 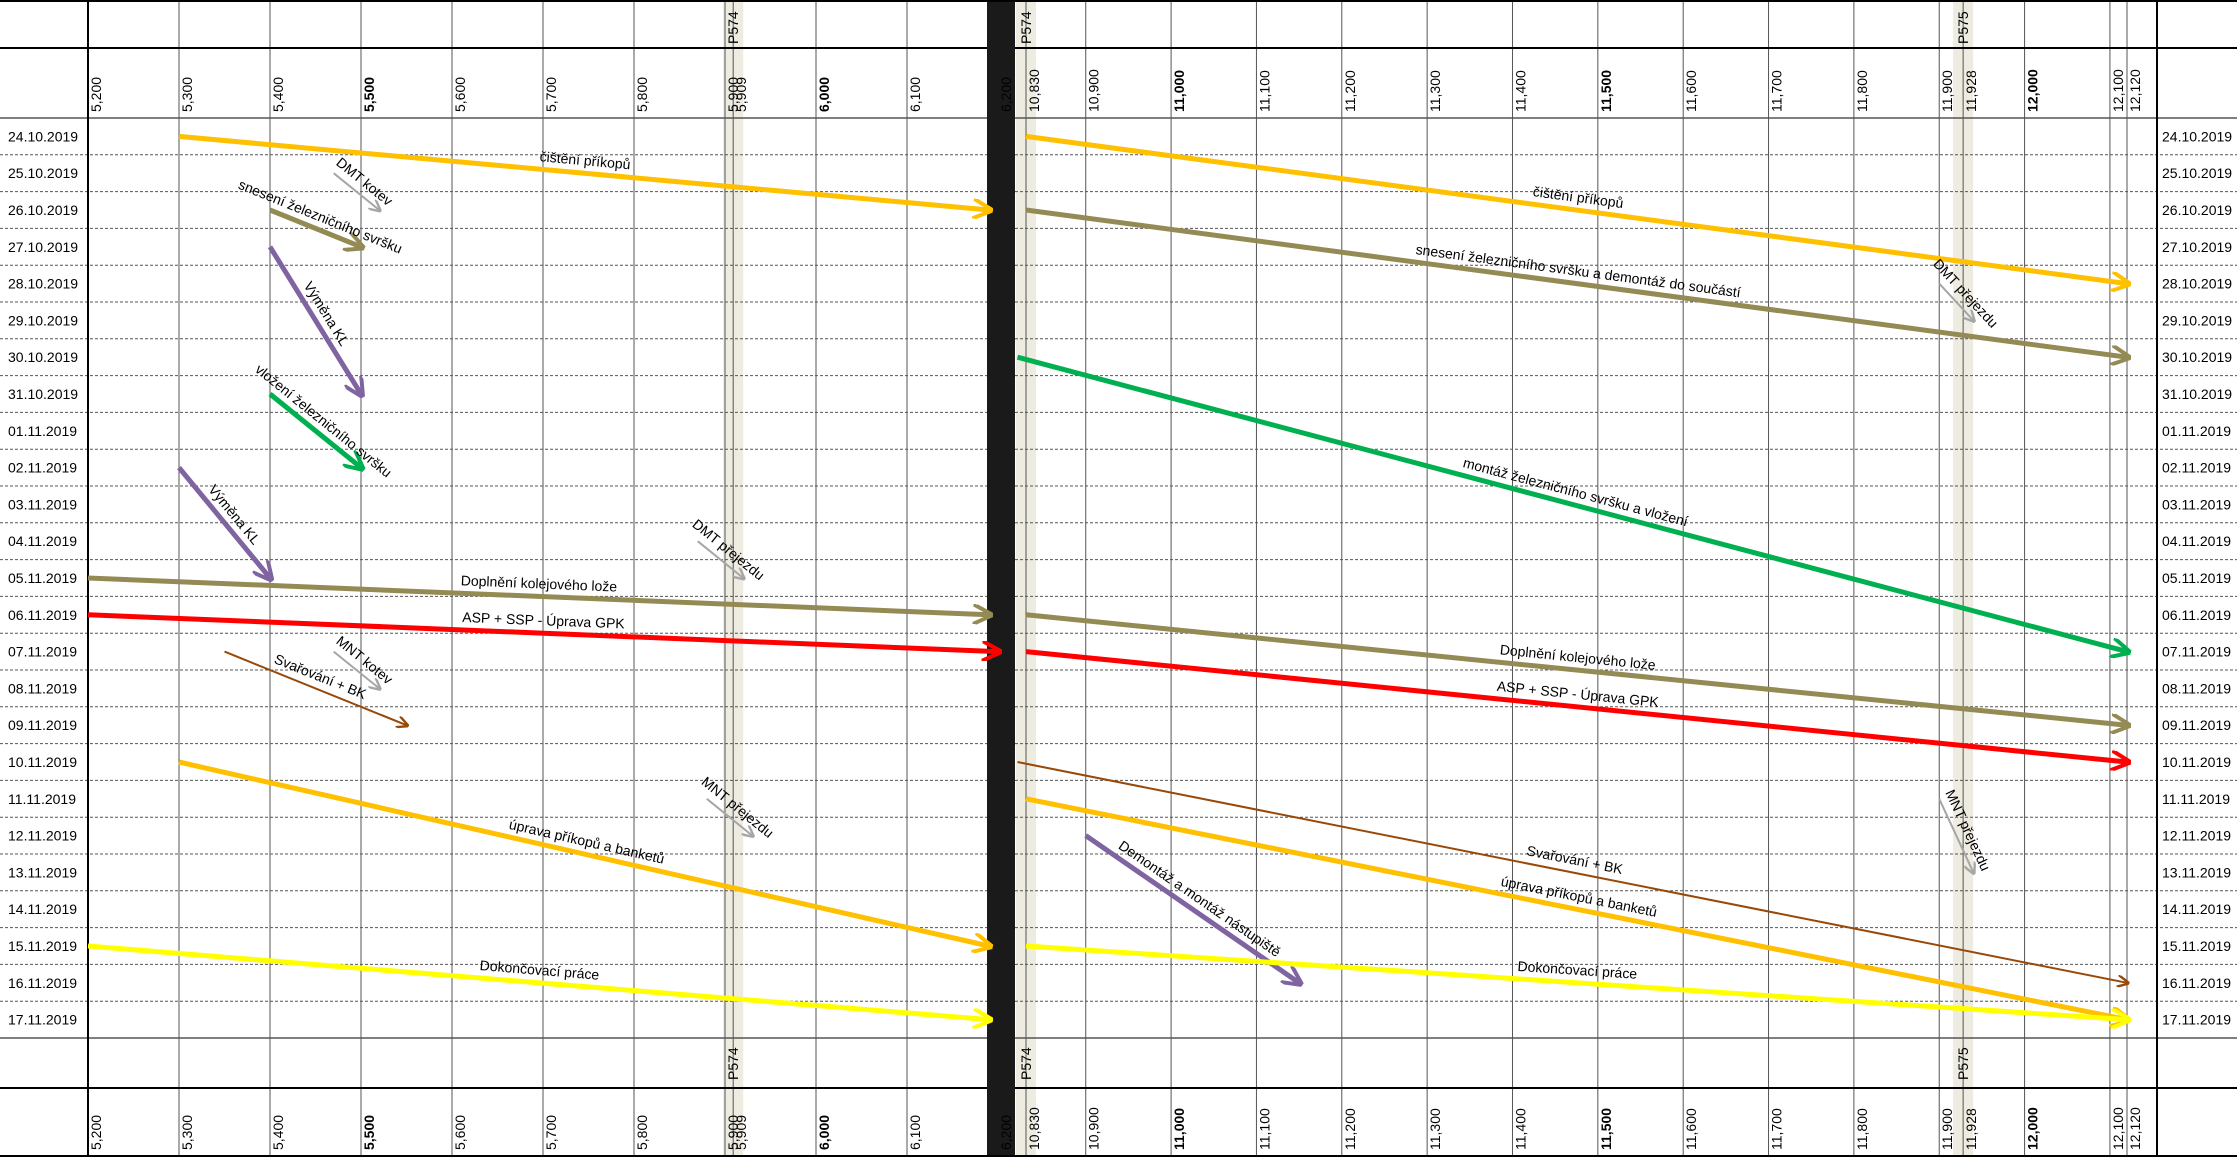 I want to click on date-label-left: 04.11.2019, so click(x=42, y=541).